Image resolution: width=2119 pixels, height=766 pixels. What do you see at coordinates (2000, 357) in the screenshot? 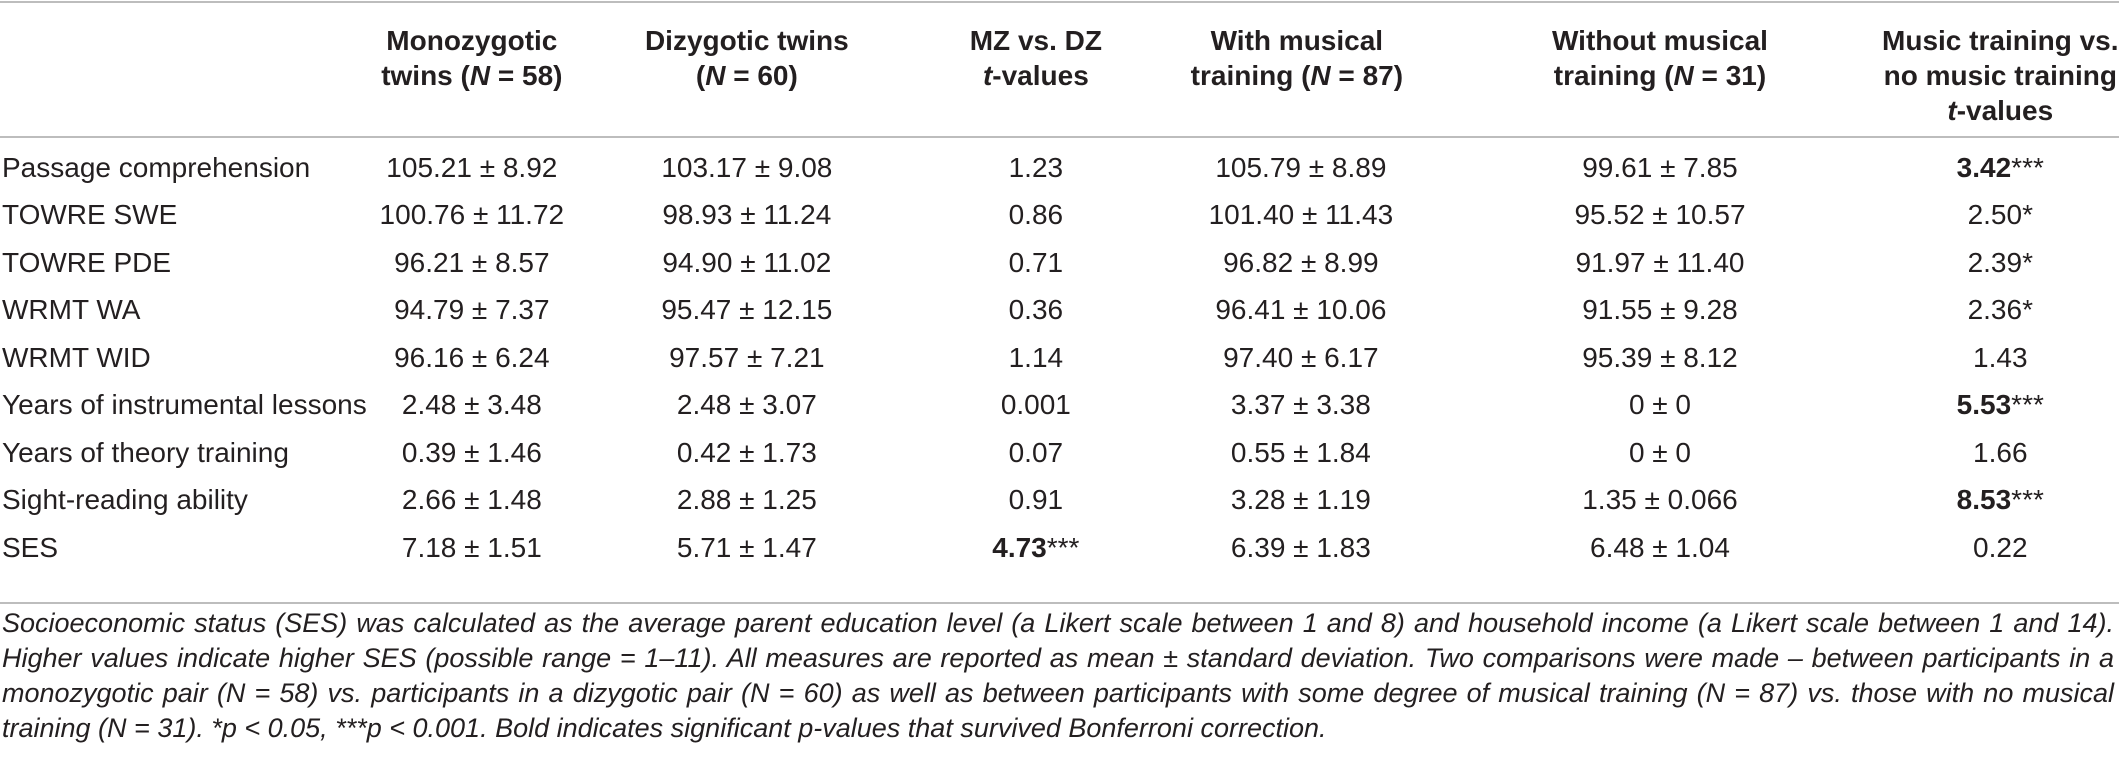
I see `music-vs-no-music-t: 1.43` at bounding box center [2000, 357].